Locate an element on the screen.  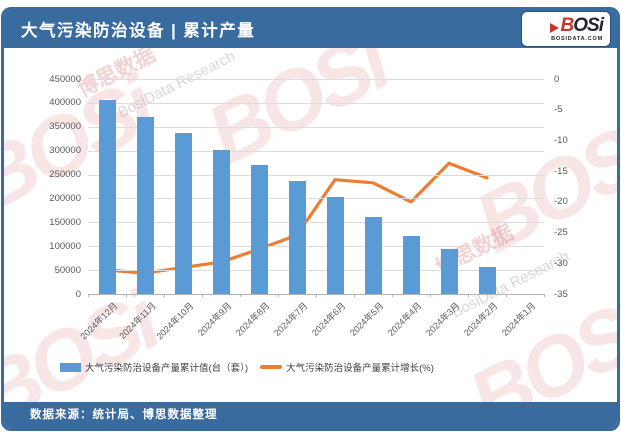
right-axis-tick-label: -20 is located at coordinates (561, 202).